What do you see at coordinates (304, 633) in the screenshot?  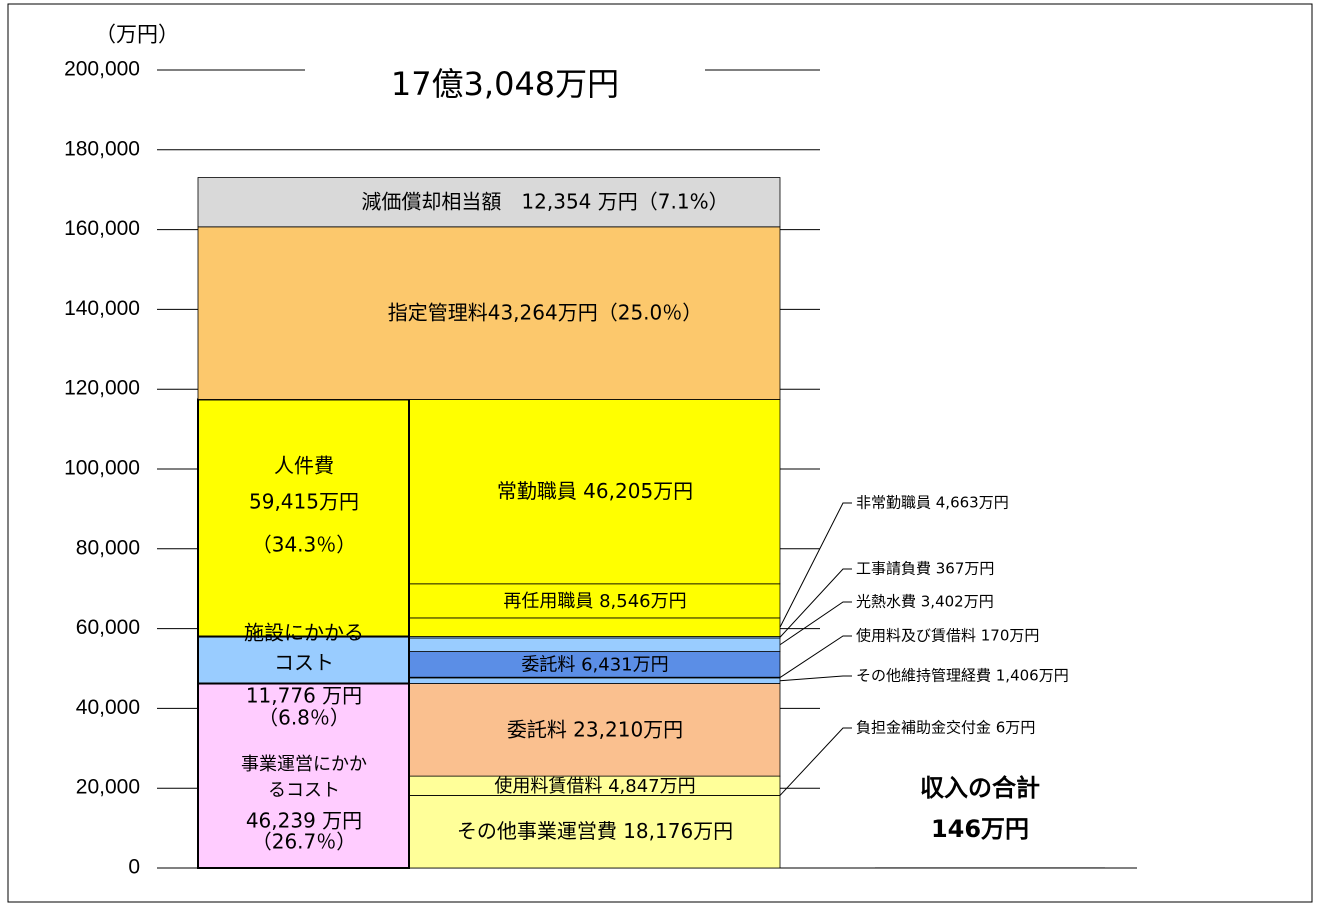 I see `segment-label: 施設にかかる` at bounding box center [304, 633].